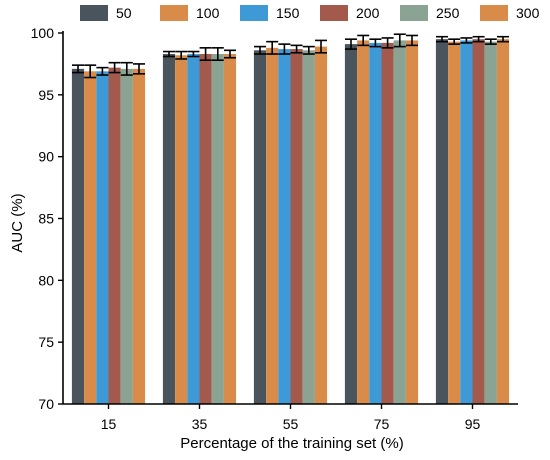  I want to click on x-tick-label: 35, so click(200, 424).